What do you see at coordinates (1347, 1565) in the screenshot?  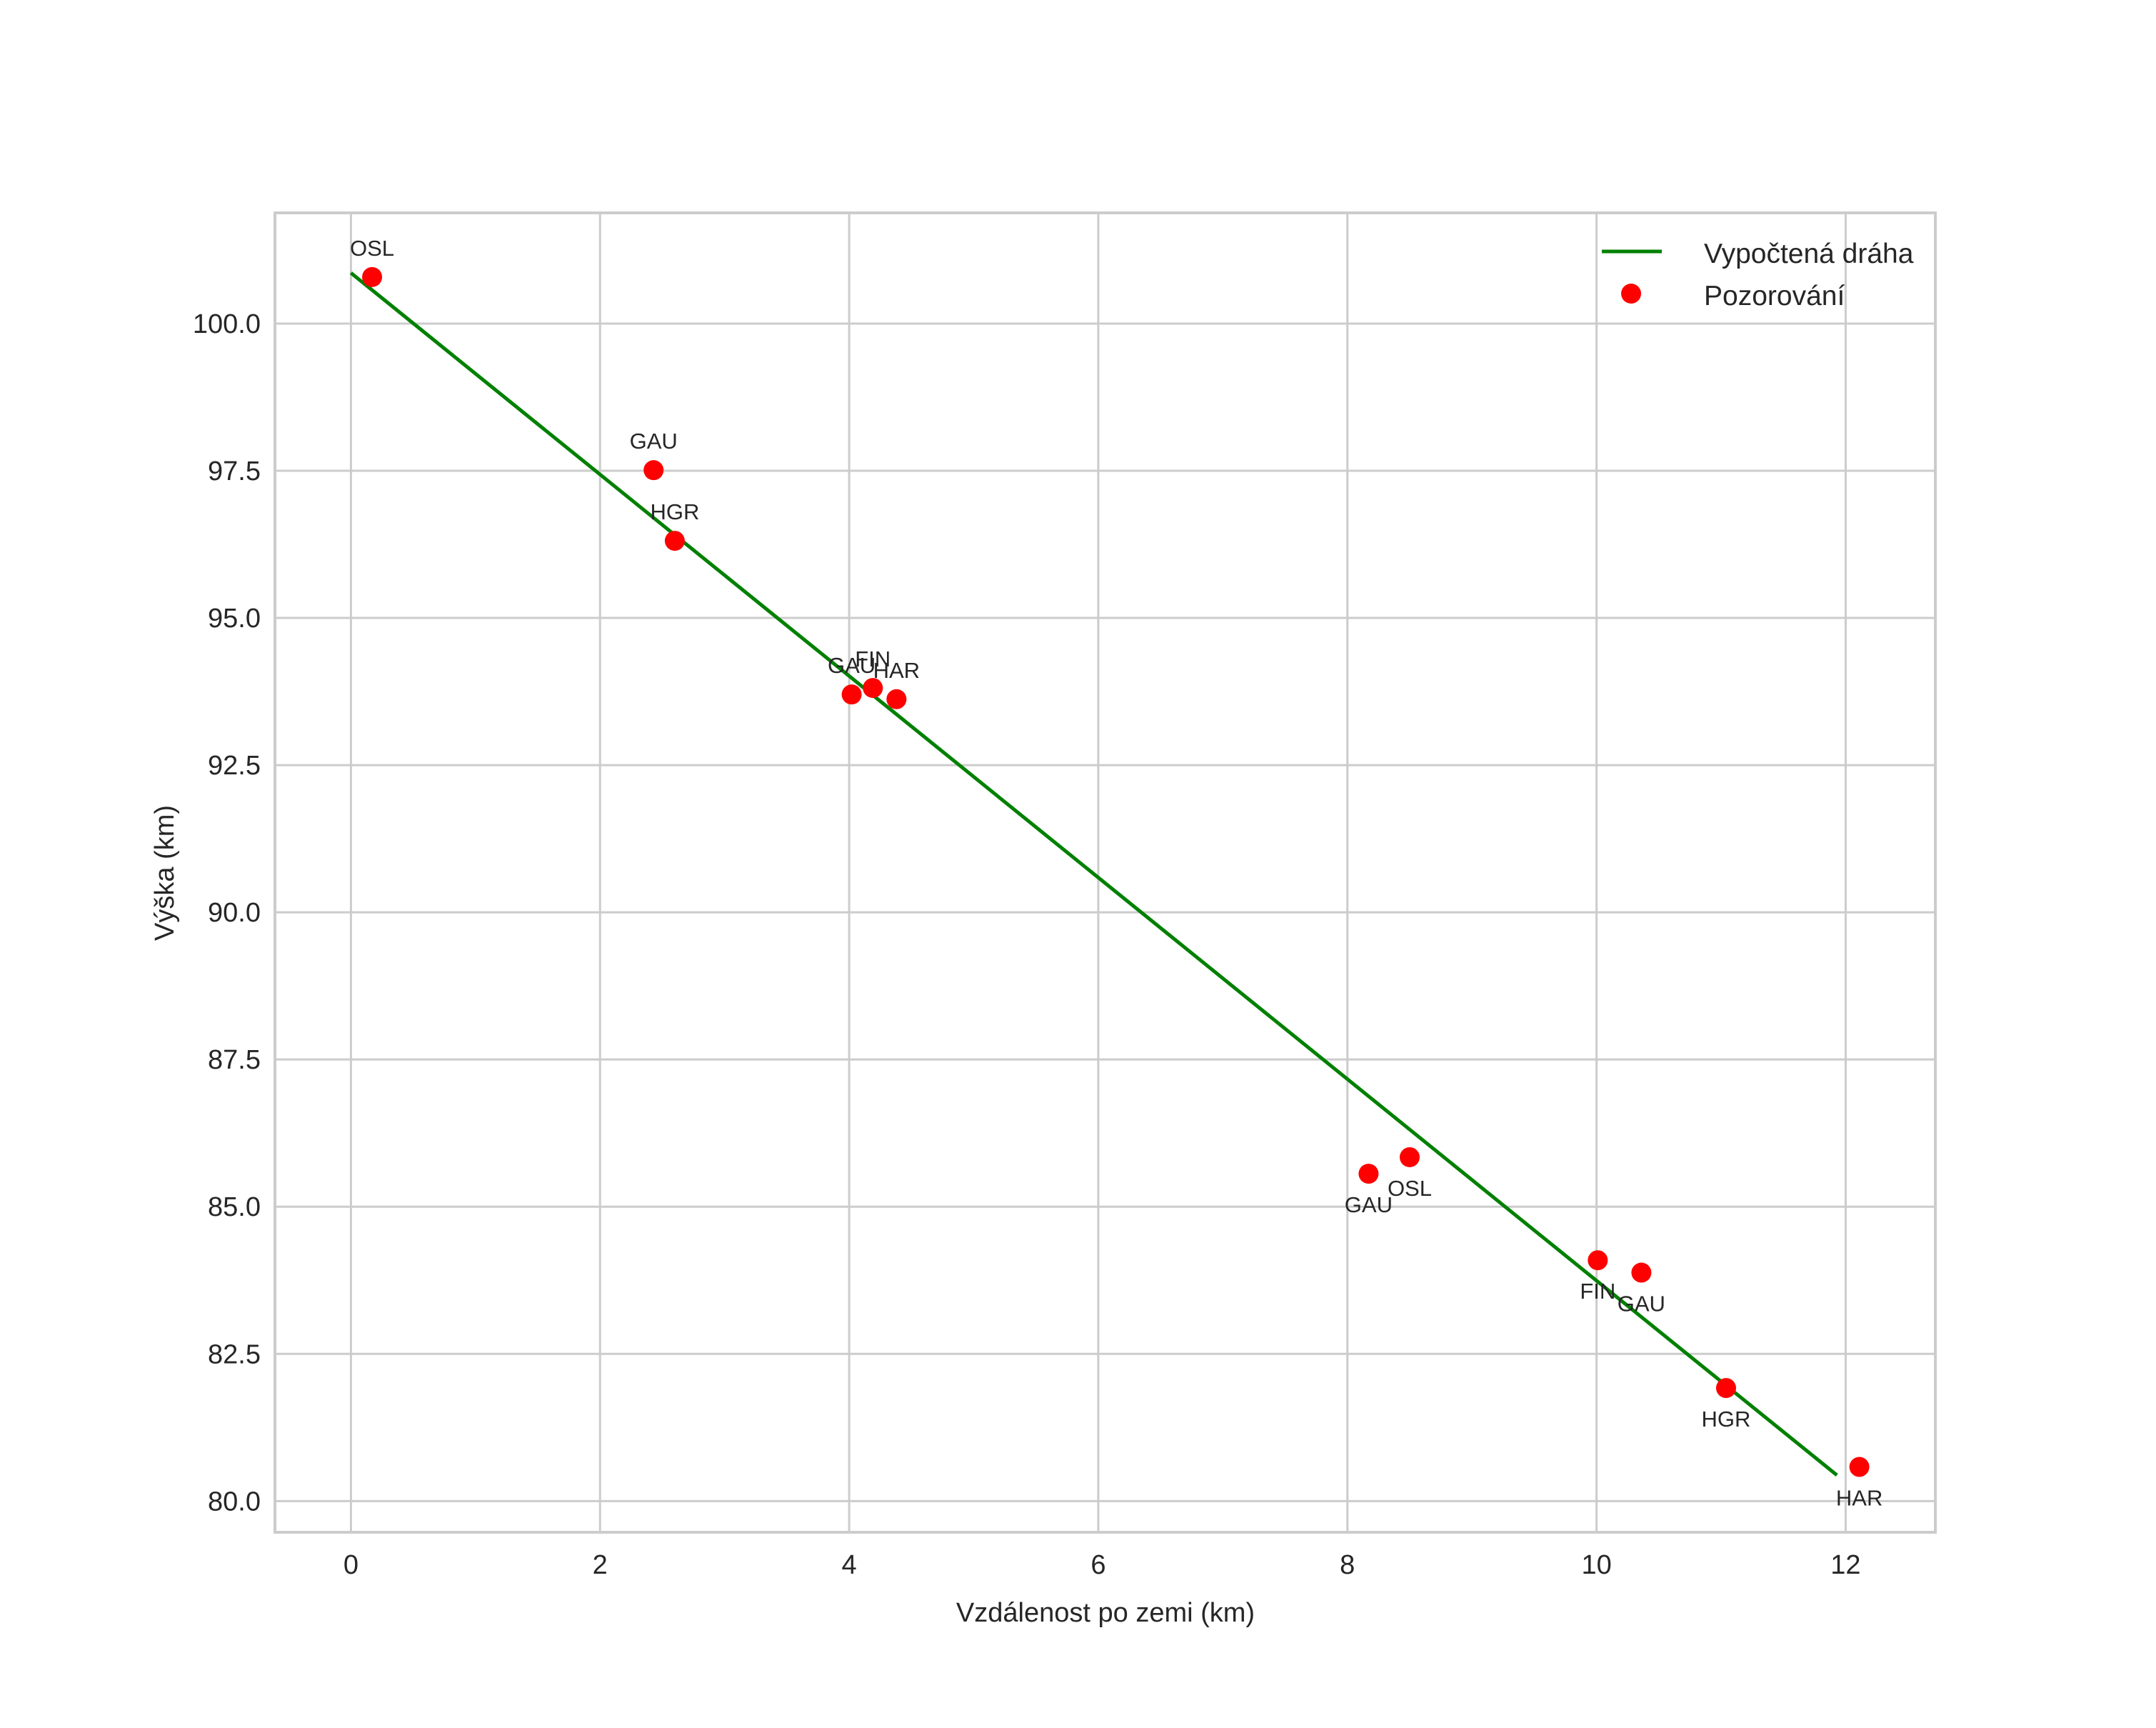 I see `x-tick-label: 8` at bounding box center [1347, 1565].